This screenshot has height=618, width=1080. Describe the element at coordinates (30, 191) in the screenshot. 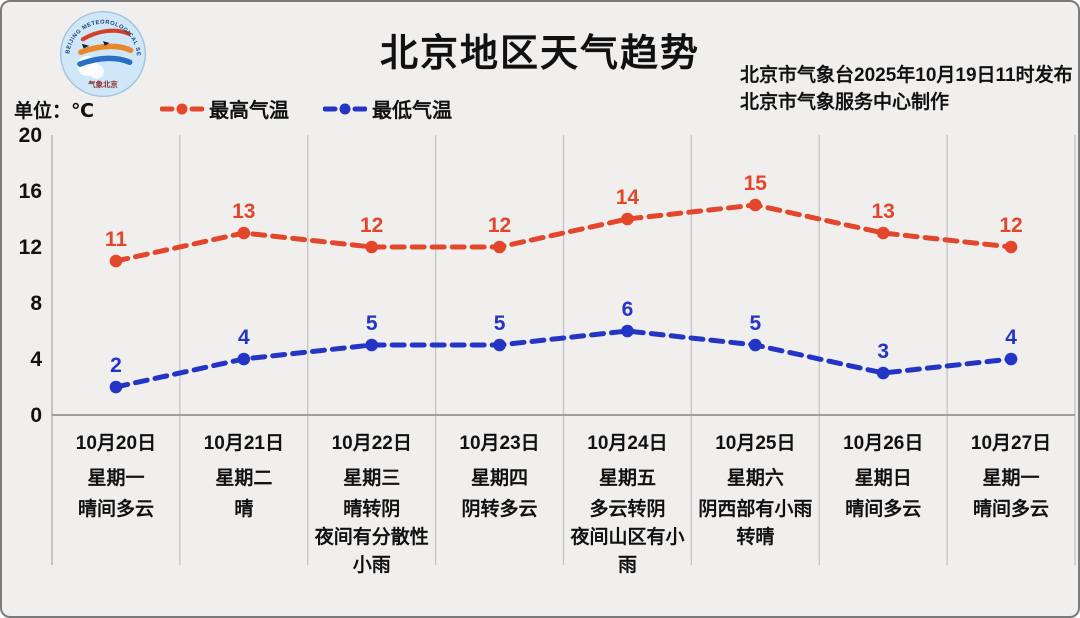

I see `y-tick-label: 16` at that location.